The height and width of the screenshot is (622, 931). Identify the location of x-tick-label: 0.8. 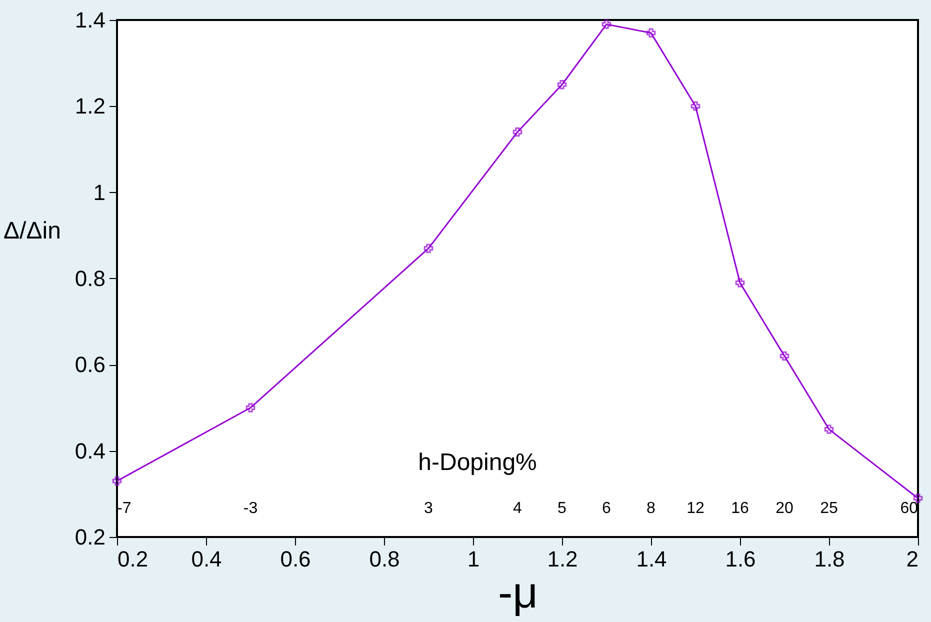
(384, 559).